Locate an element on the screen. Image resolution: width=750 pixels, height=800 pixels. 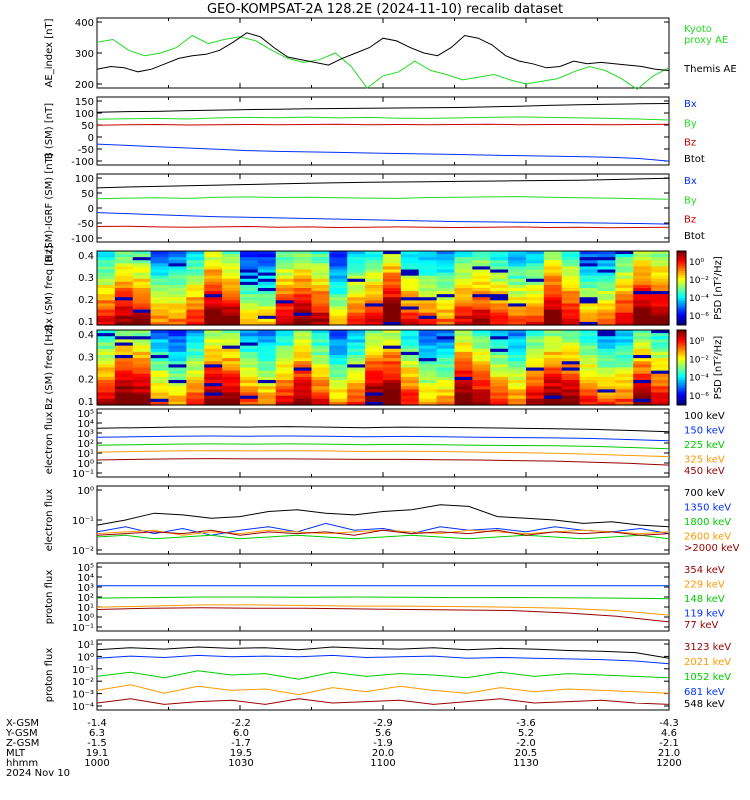
colorbar-tick-label: 10⁻⁶ is located at coordinates (699, 317).